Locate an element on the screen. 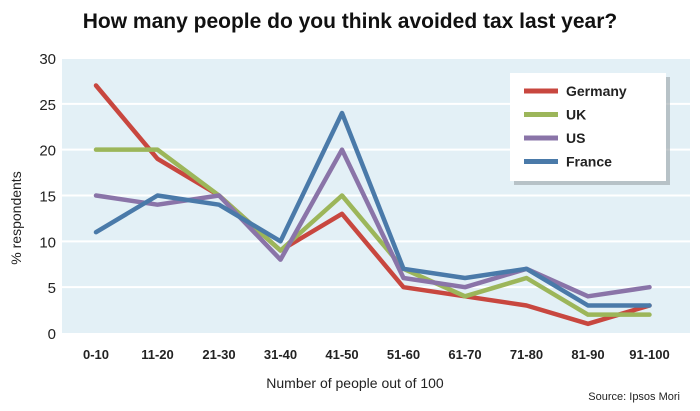 The width and height of the screenshot is (700, 411). y-tick-label: 15 is located at coordinates (47, 197).